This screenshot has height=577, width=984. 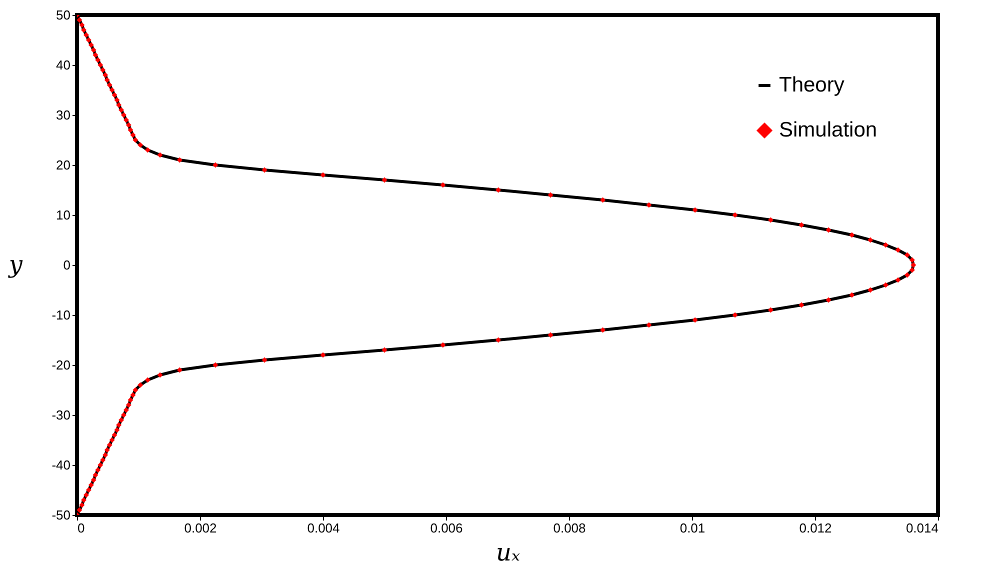 I want to click on x-axis-title: uₓ, so click(x=508, y=552).